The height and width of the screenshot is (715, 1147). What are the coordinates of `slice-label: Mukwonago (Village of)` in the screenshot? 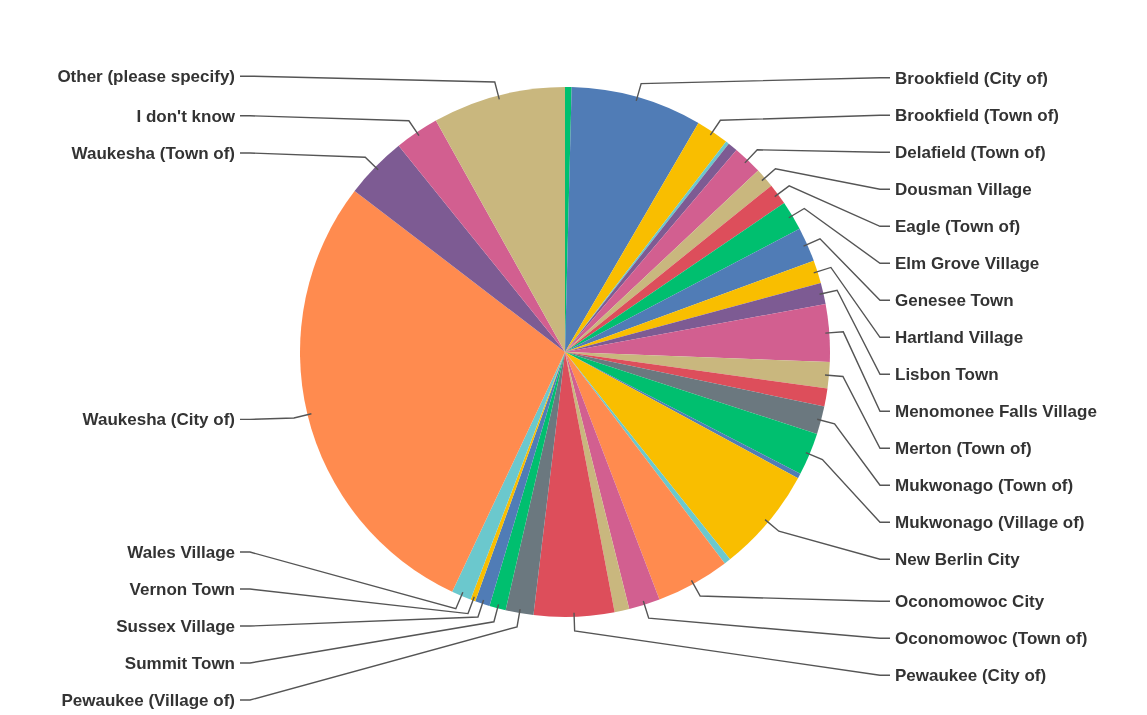 It's located at (990, 523).